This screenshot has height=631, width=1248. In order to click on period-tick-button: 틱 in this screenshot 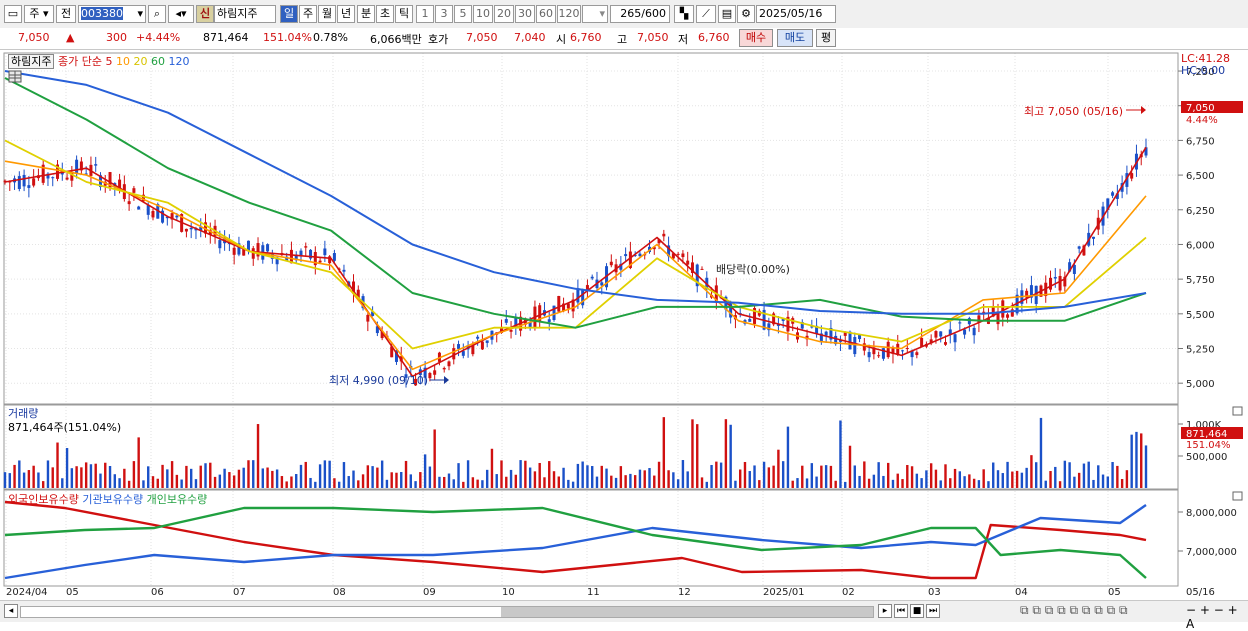, I will do `click(404, 14)`.